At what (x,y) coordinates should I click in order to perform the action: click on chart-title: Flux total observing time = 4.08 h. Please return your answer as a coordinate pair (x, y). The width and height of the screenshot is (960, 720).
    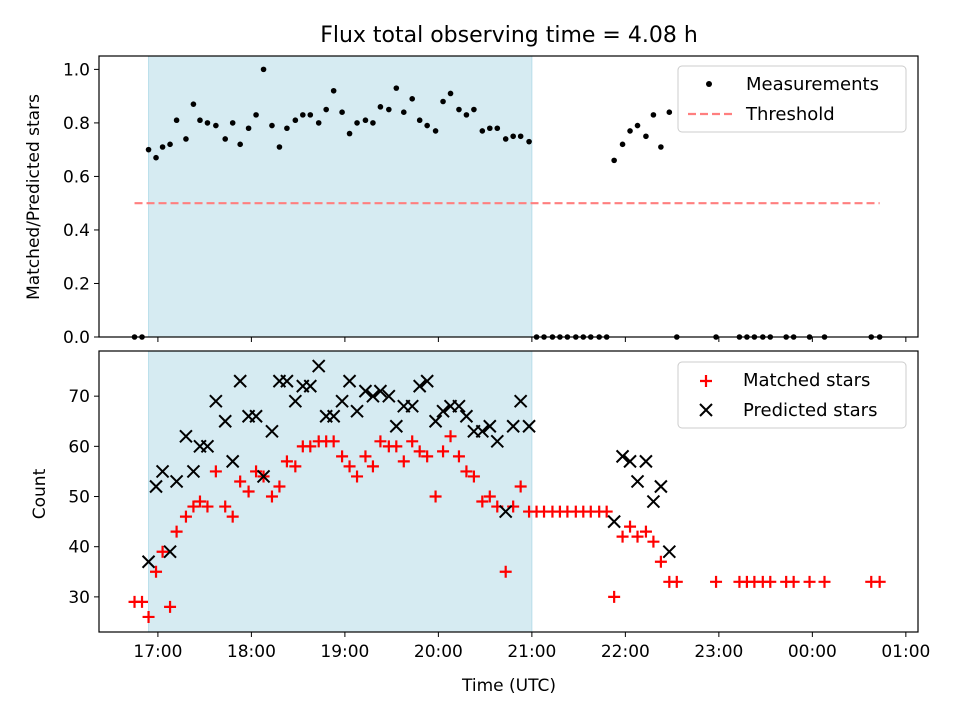
    Looking at the image, I should click on (509, 35).